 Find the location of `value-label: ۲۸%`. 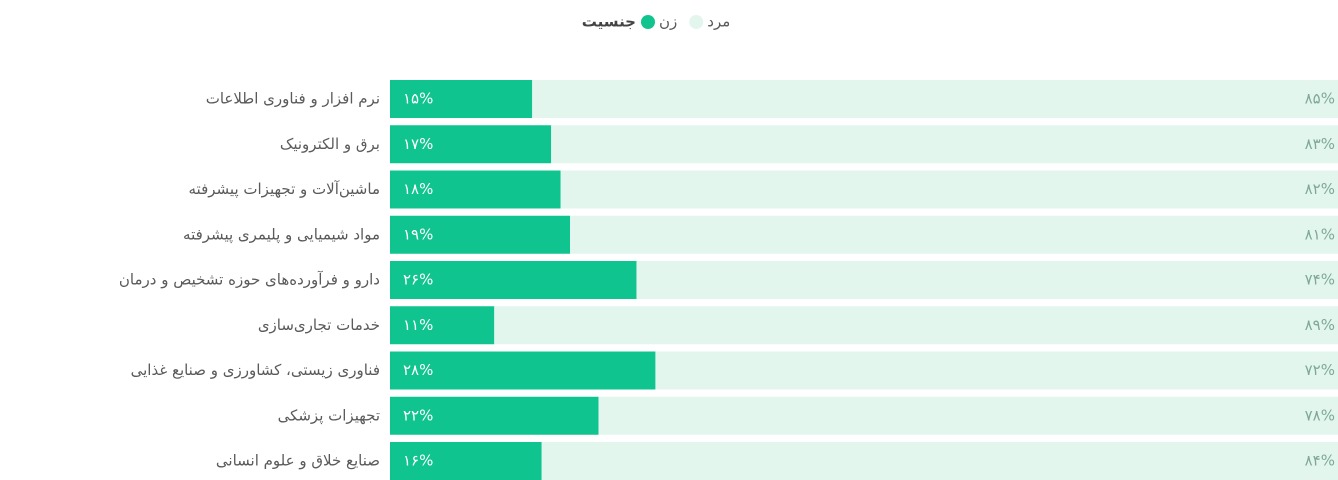

value-label: ۲۸% is located at coordinates (418, 370).